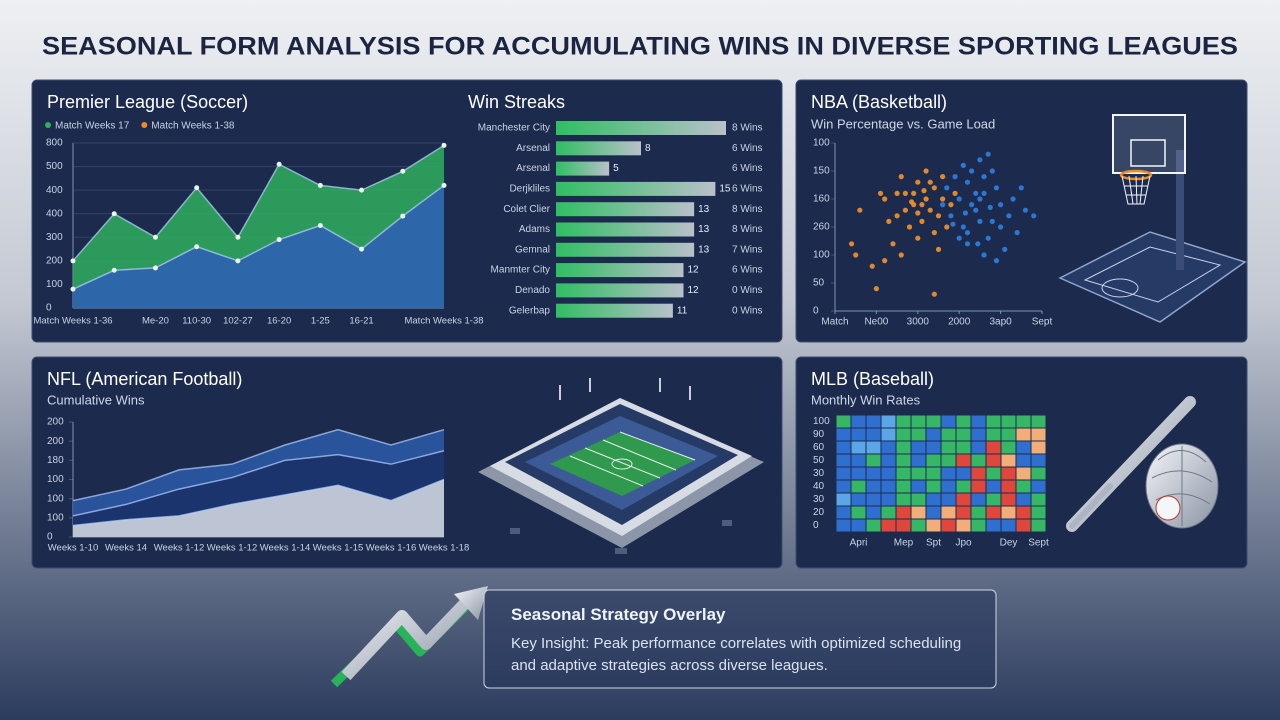  Describe the element at coordinates (1152, 218) in the screenshot. I see `hoop-illustration` at that location.